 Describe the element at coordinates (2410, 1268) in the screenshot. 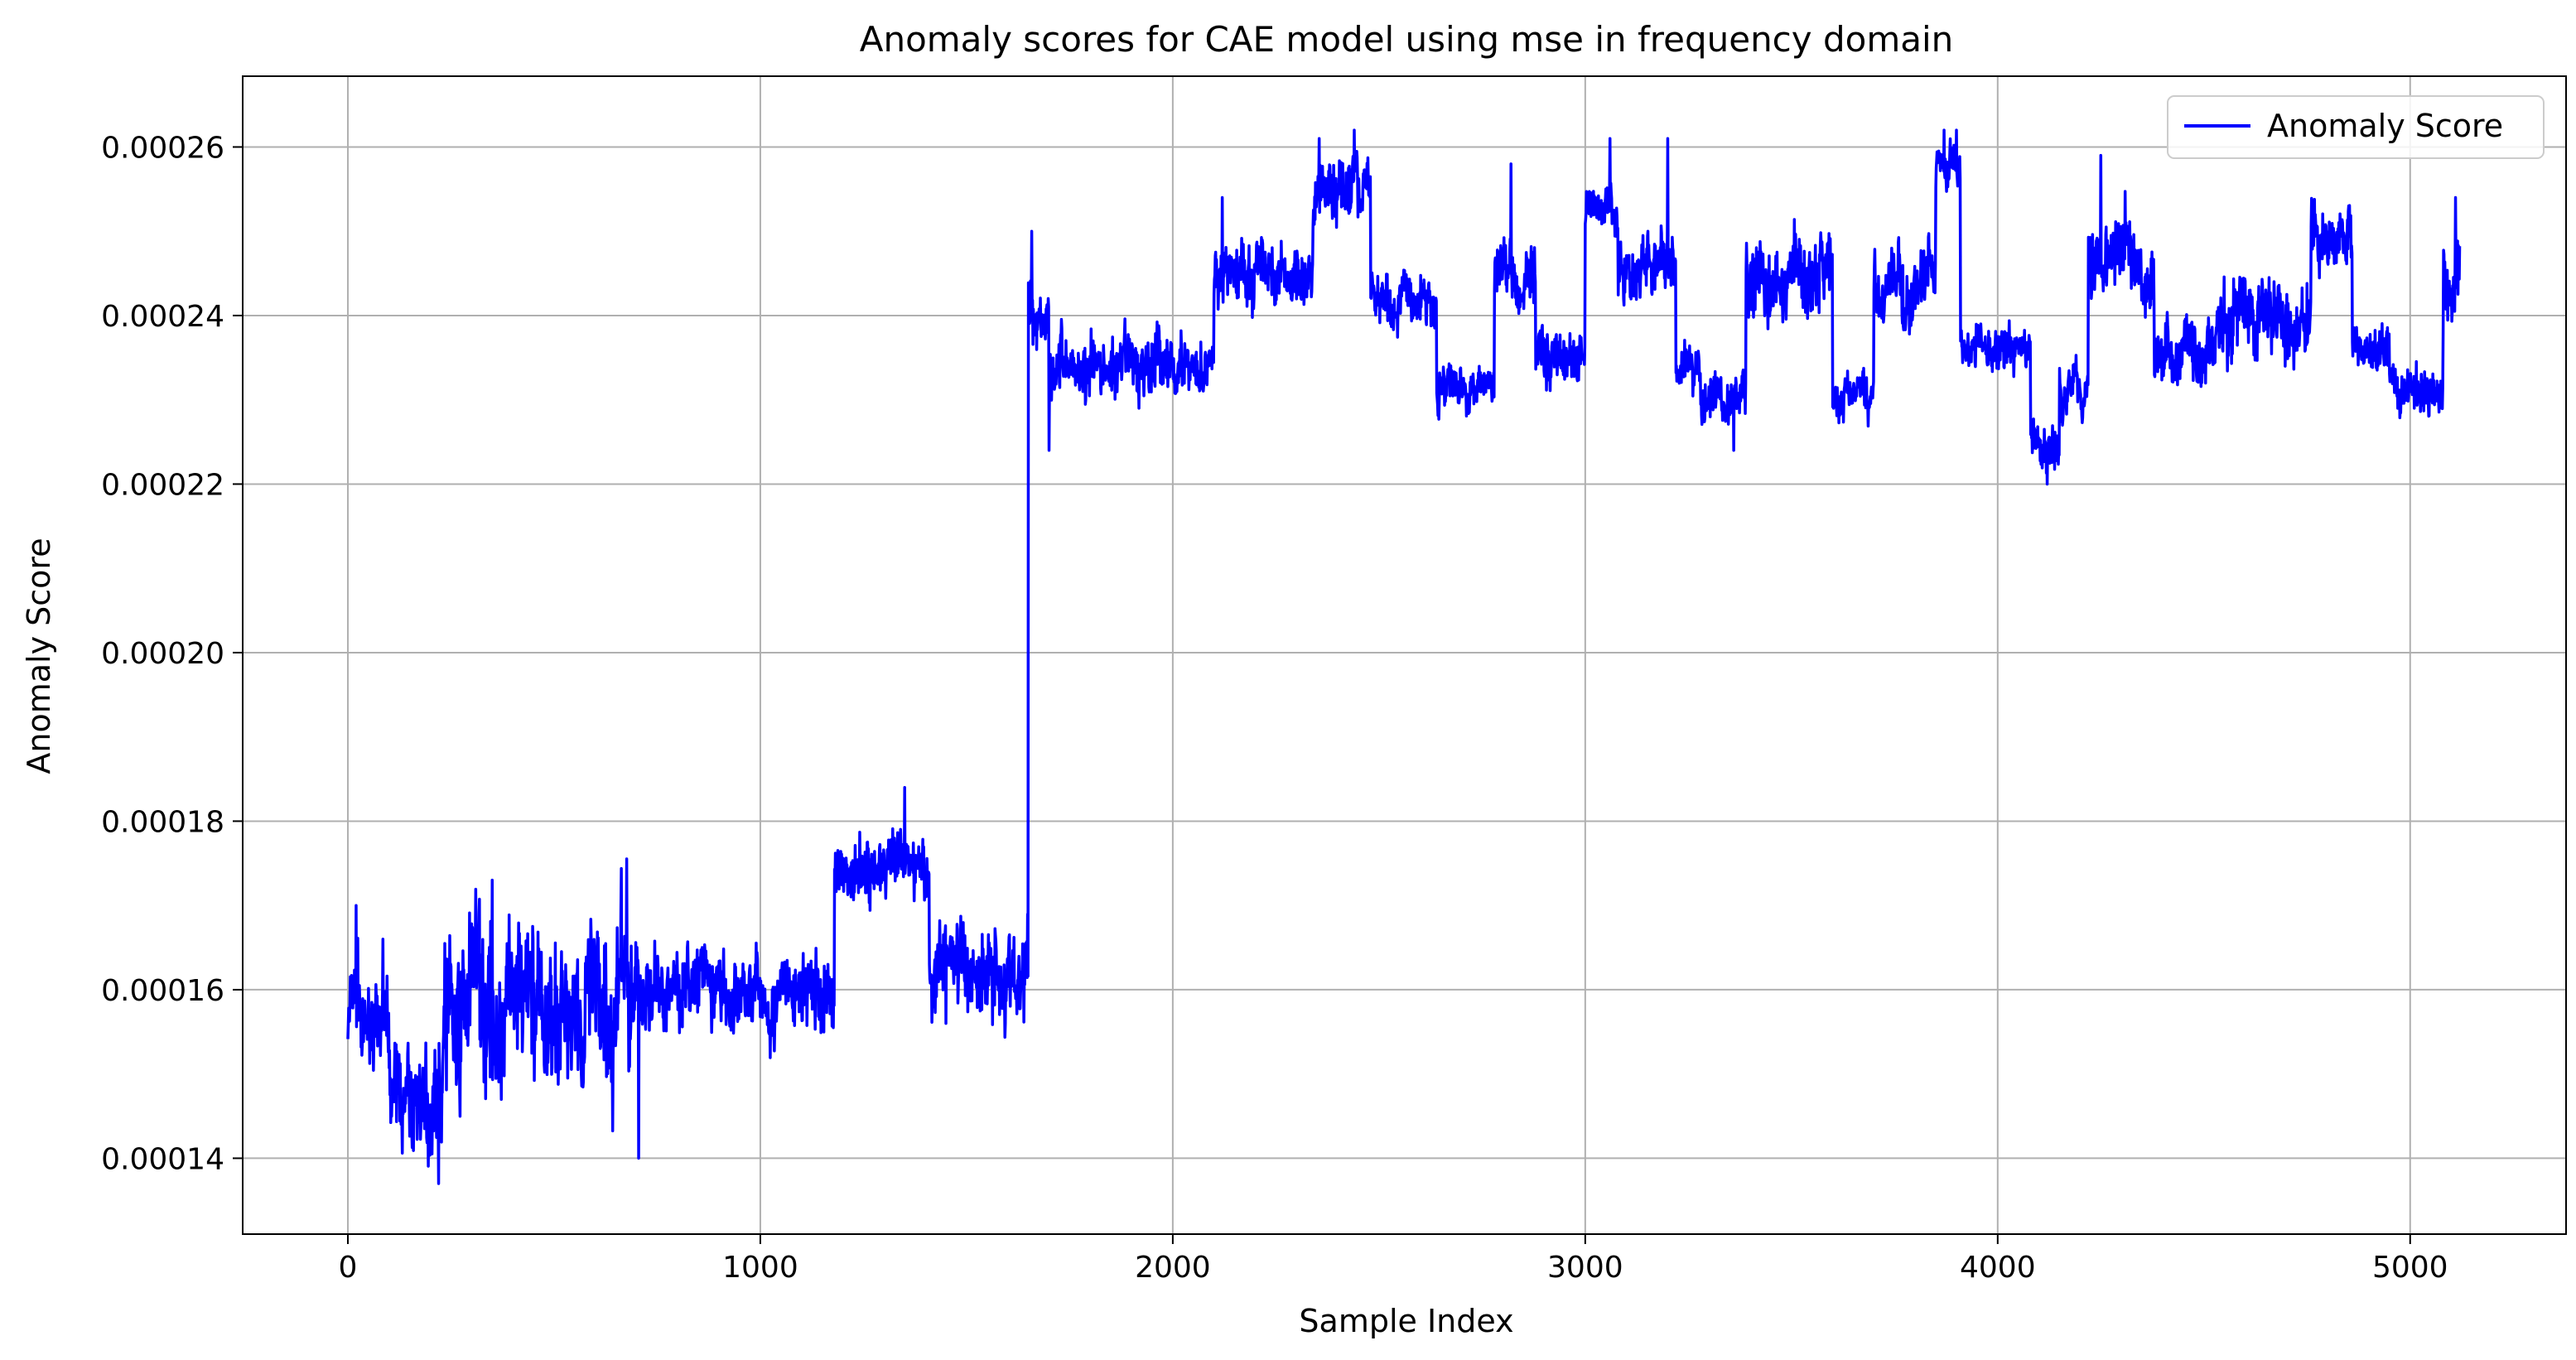

I see `x-tick-label: 5000` at that location.